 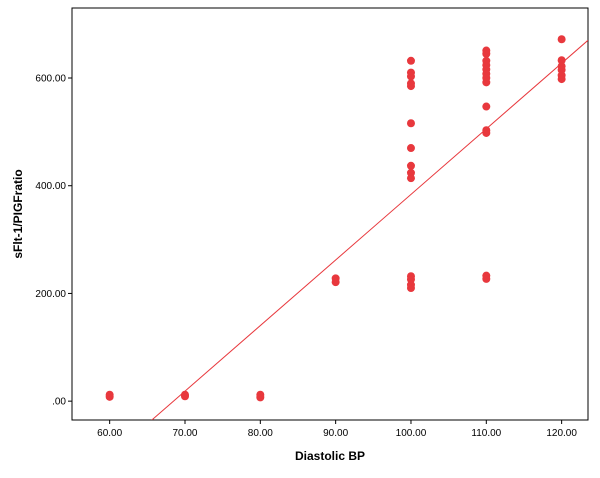 I want to click on y-tick-label: 600.00, so click(x=50, y=79).